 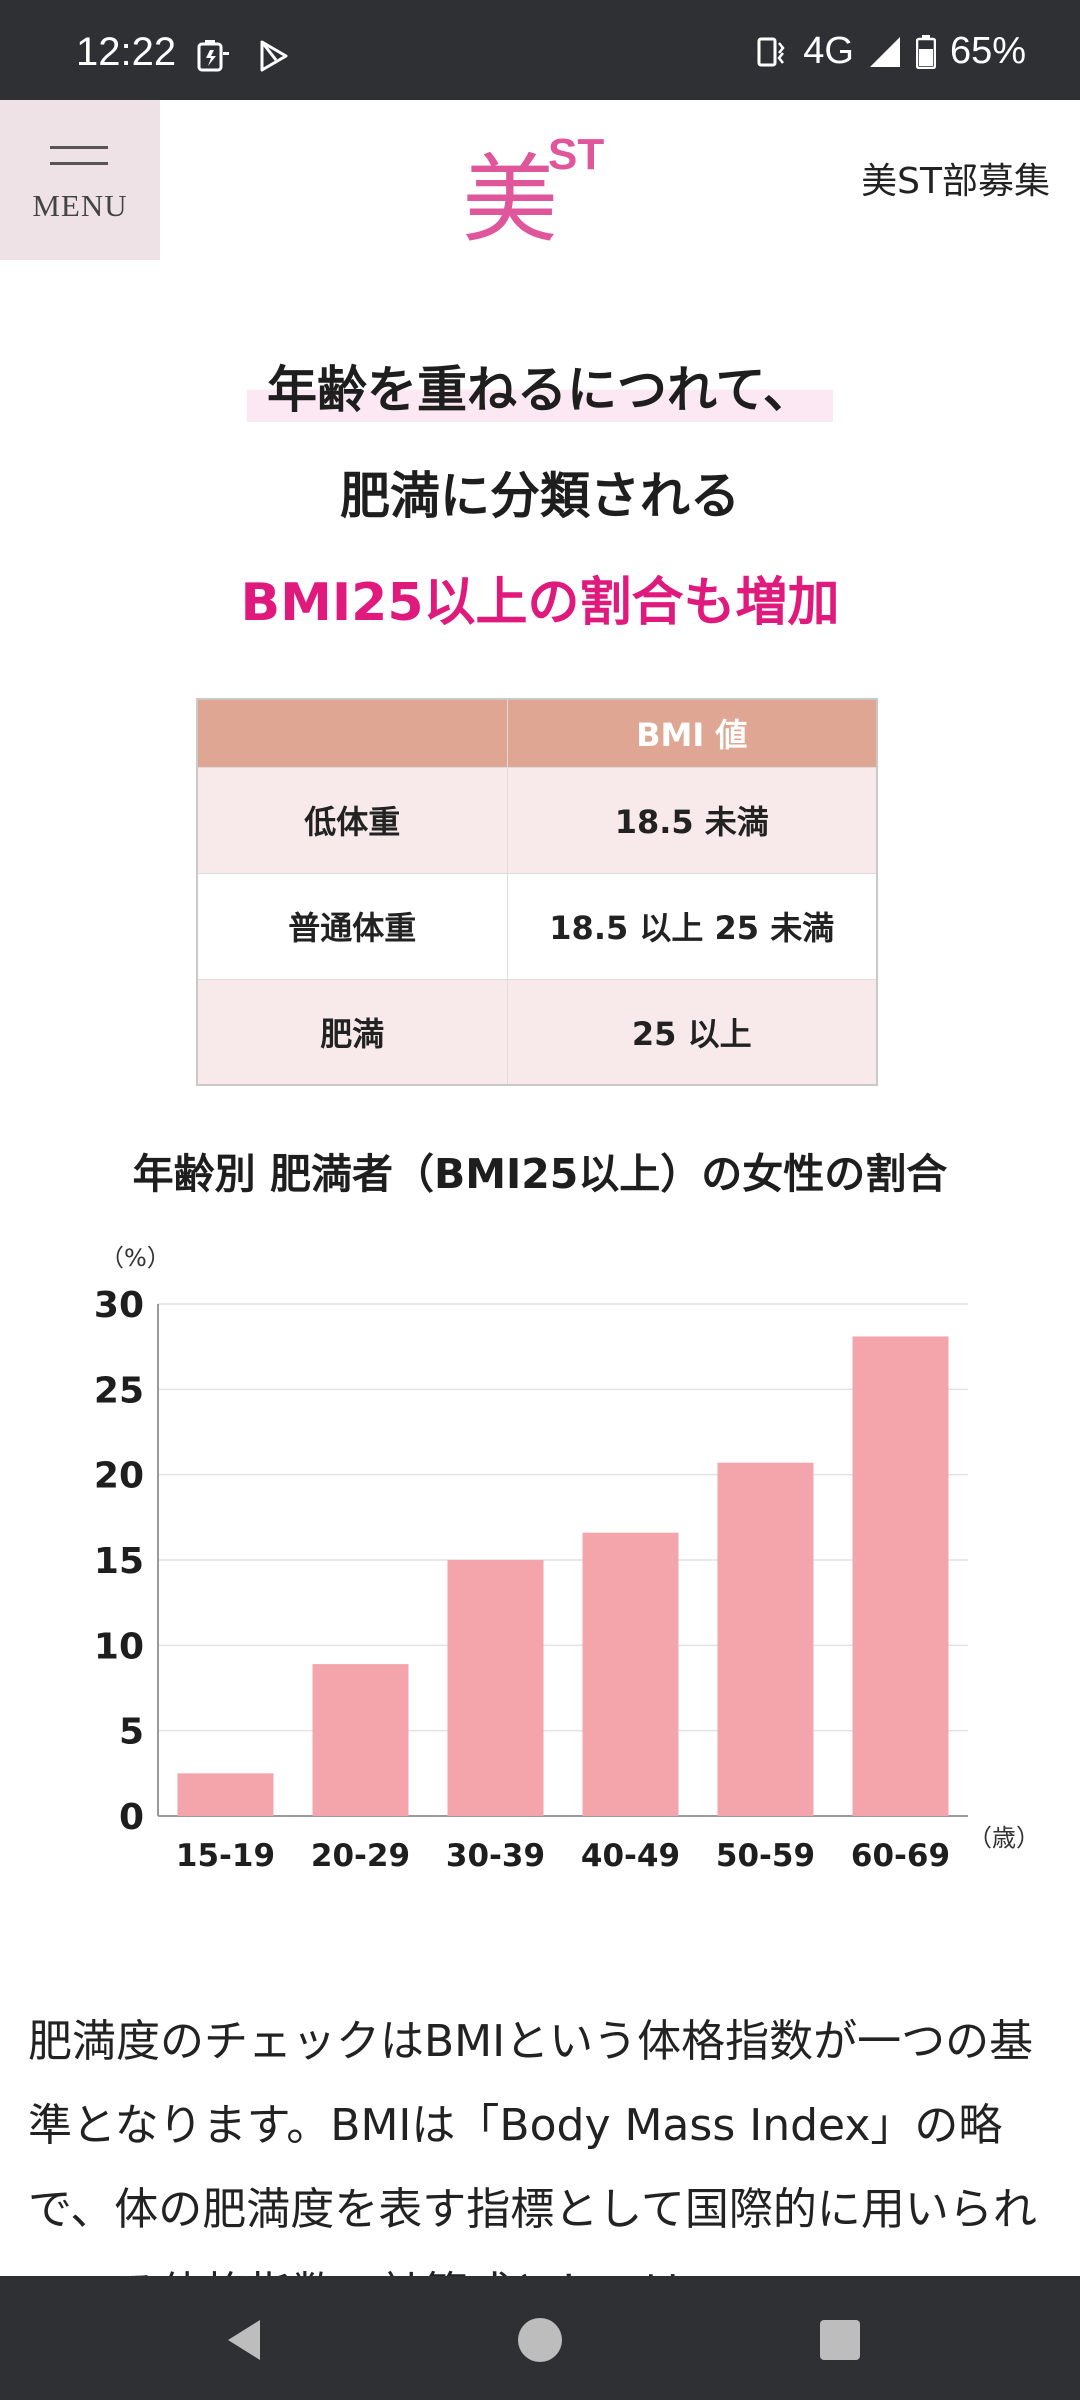 I want to click on status-right: 4G 65%, so click(x=890, y=51).